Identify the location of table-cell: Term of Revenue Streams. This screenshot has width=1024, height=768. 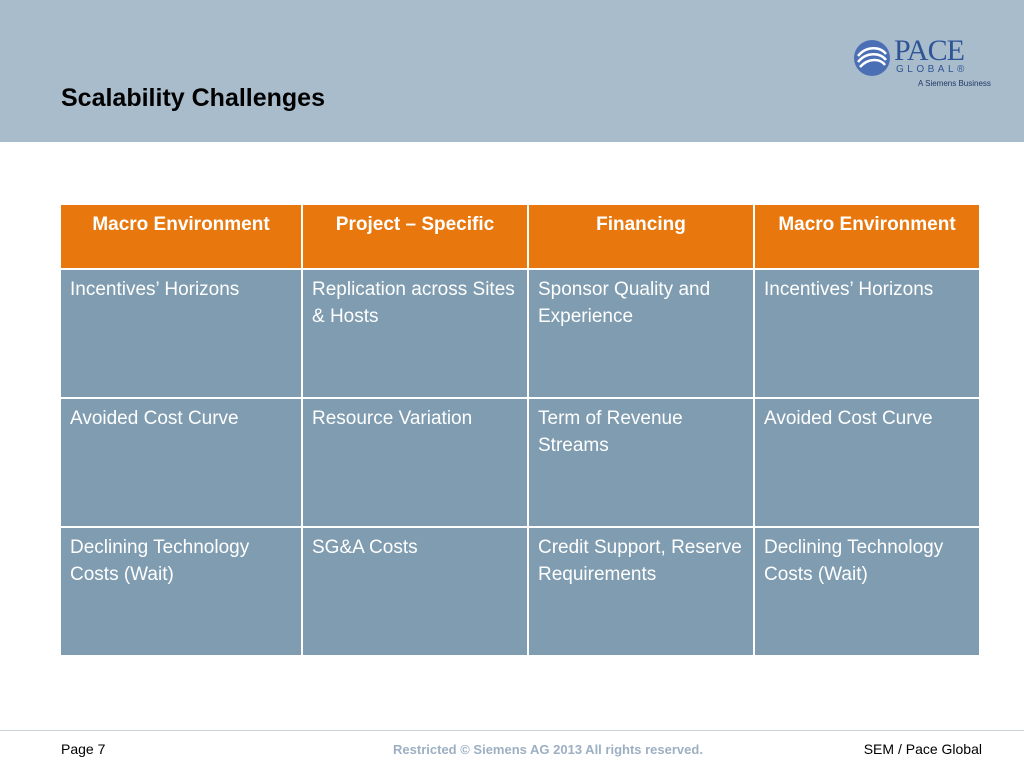
(641, 462).